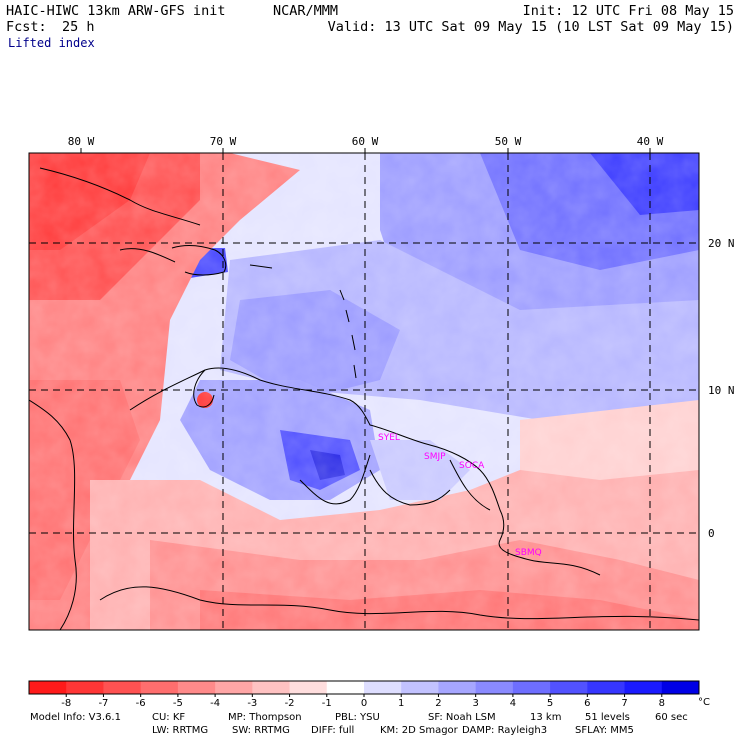  I want to click on colorbar-tick-label: 6, so click(587, 703).